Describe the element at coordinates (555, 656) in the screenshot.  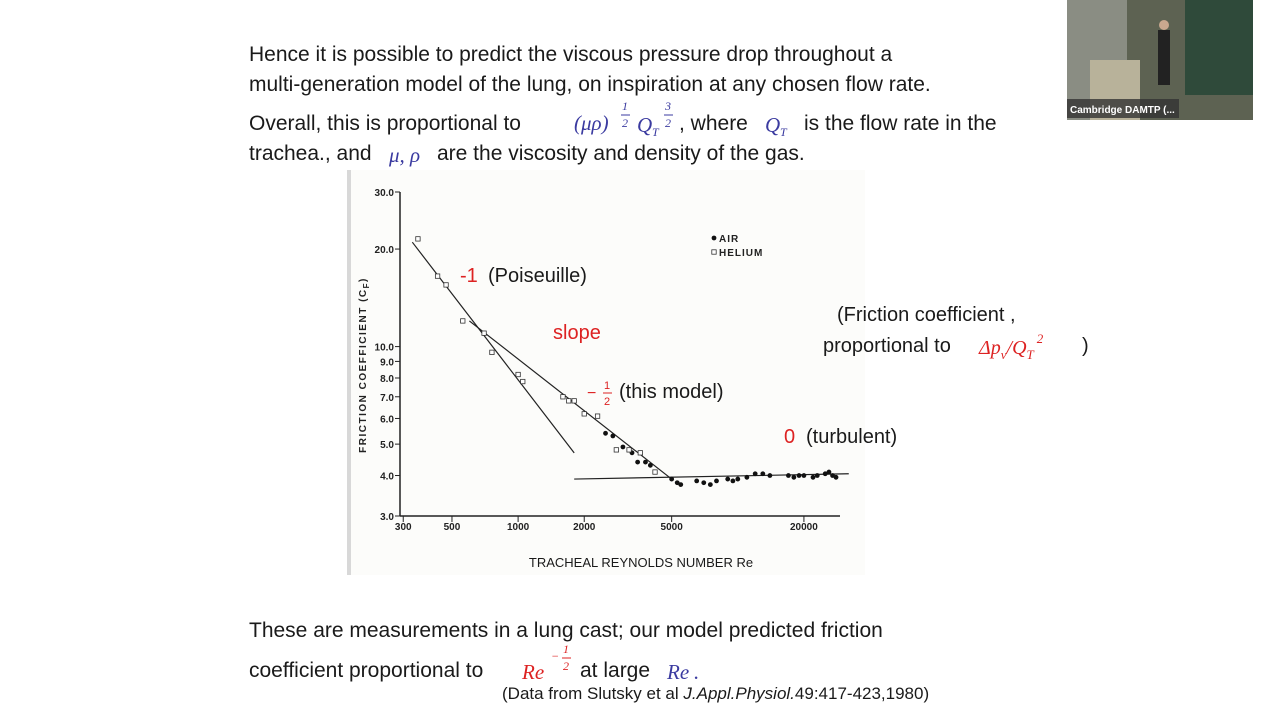
I see `math: −` at that location.